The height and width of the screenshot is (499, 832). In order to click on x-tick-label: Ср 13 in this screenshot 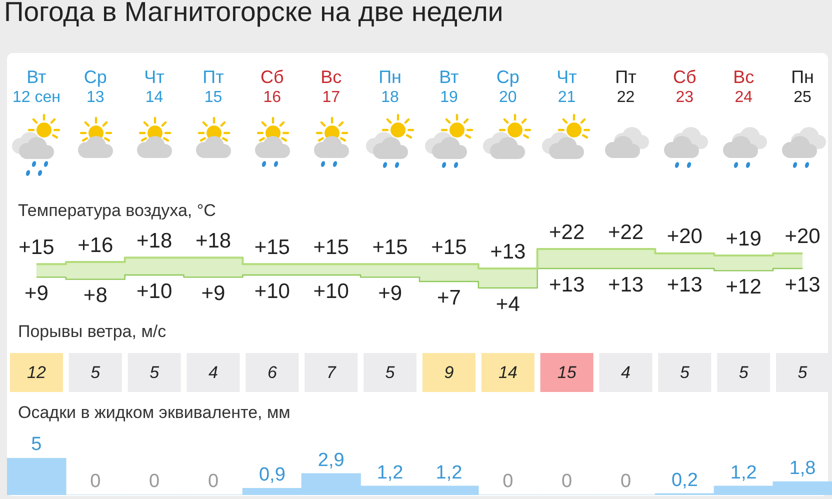, I will do `click(95, 87)`.